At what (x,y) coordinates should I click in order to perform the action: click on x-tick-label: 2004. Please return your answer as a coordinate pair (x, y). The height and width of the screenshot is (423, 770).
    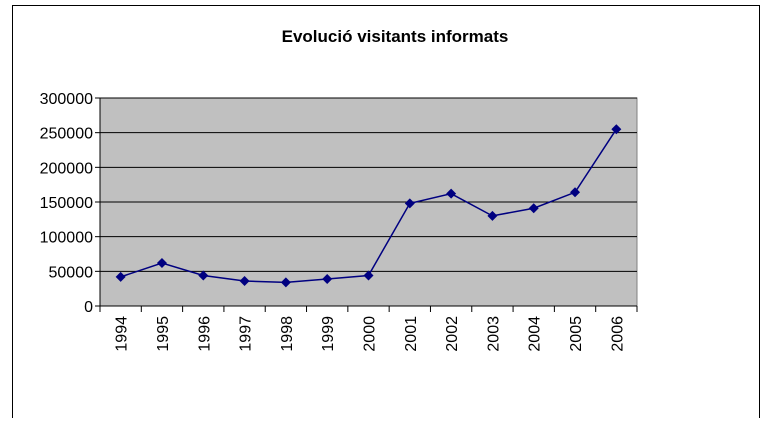
    Looking at the image, I should click on (535, 334).